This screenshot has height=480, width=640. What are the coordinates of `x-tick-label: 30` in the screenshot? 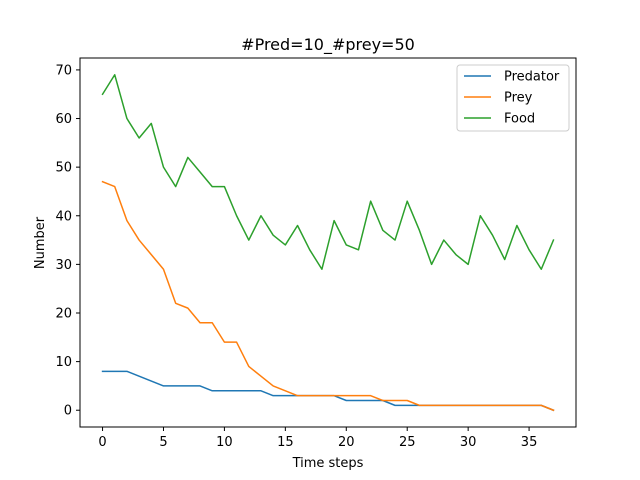 It's located at (468, 442).